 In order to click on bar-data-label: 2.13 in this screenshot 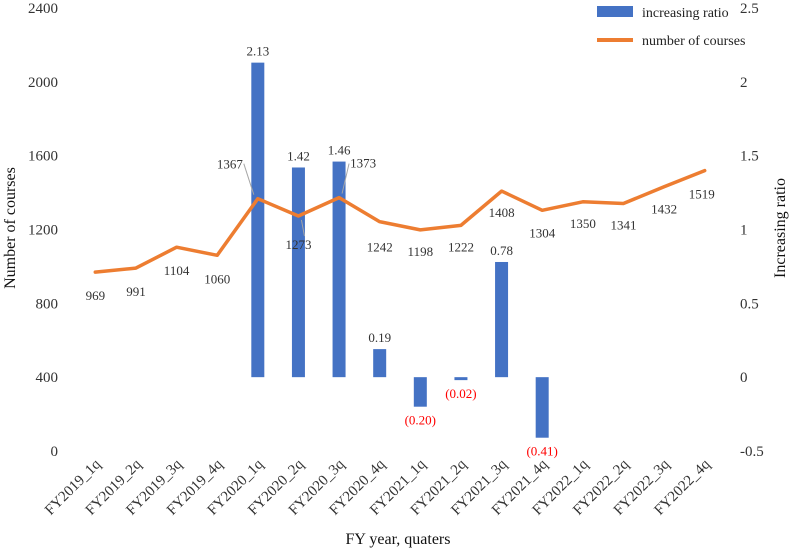, I will do `click(257, 51)`.